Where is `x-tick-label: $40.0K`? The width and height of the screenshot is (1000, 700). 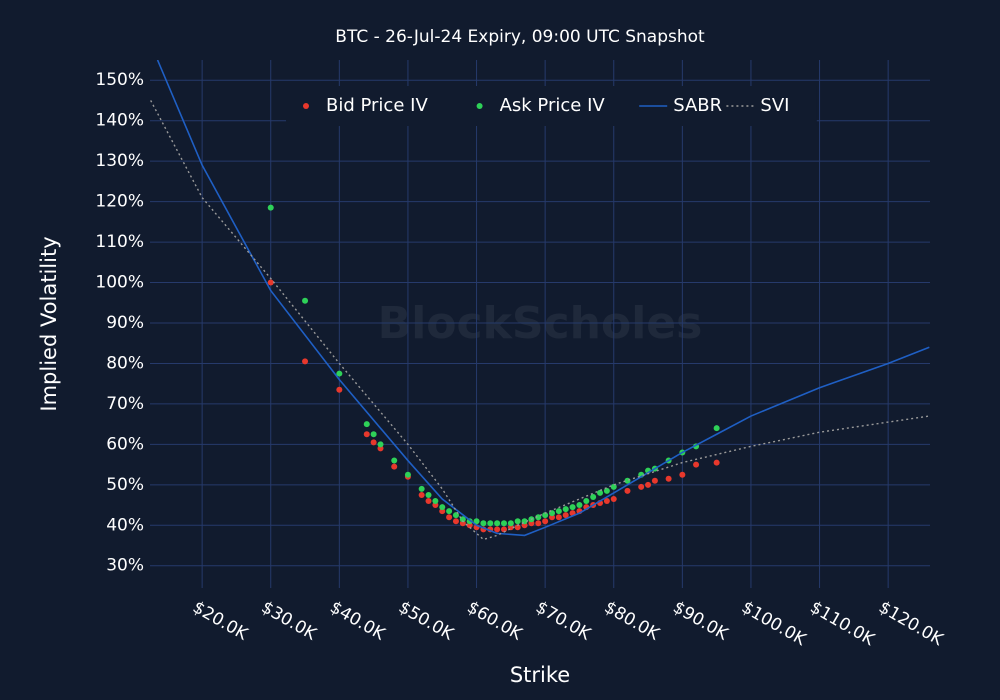
x-tick-label: $40.0K is located at coordinates (357, 621).